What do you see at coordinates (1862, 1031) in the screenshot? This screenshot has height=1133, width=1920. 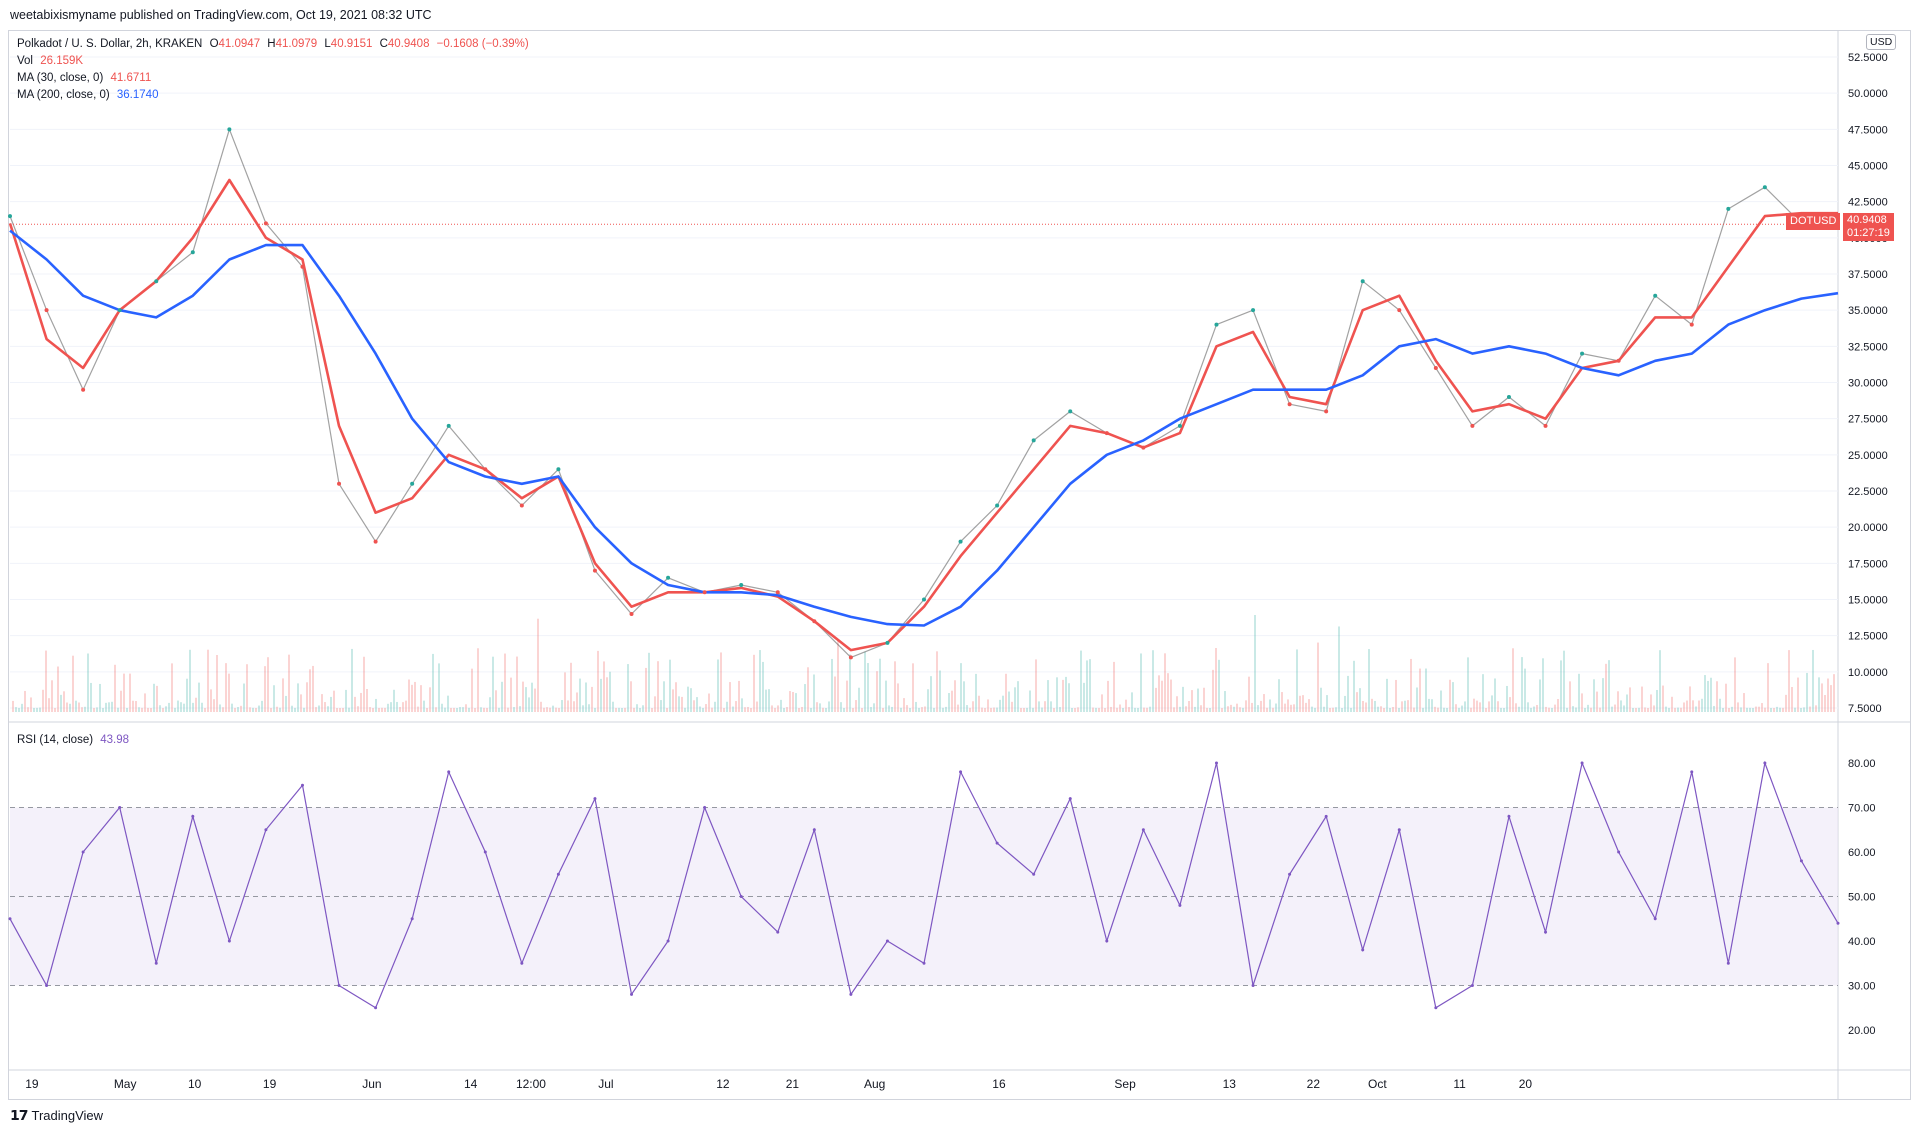 I see `rsi-tick-label: 20.00` at bounding box center [1862, 1031].